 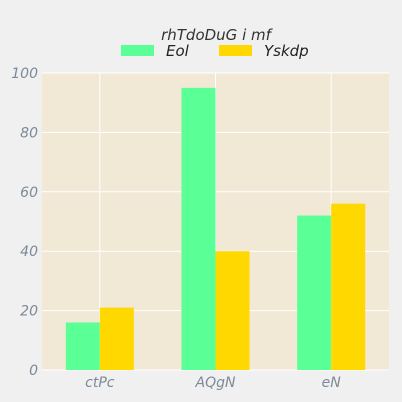 I want to click on x-tick-label-0: ctPc, so click(x=100, y=383).